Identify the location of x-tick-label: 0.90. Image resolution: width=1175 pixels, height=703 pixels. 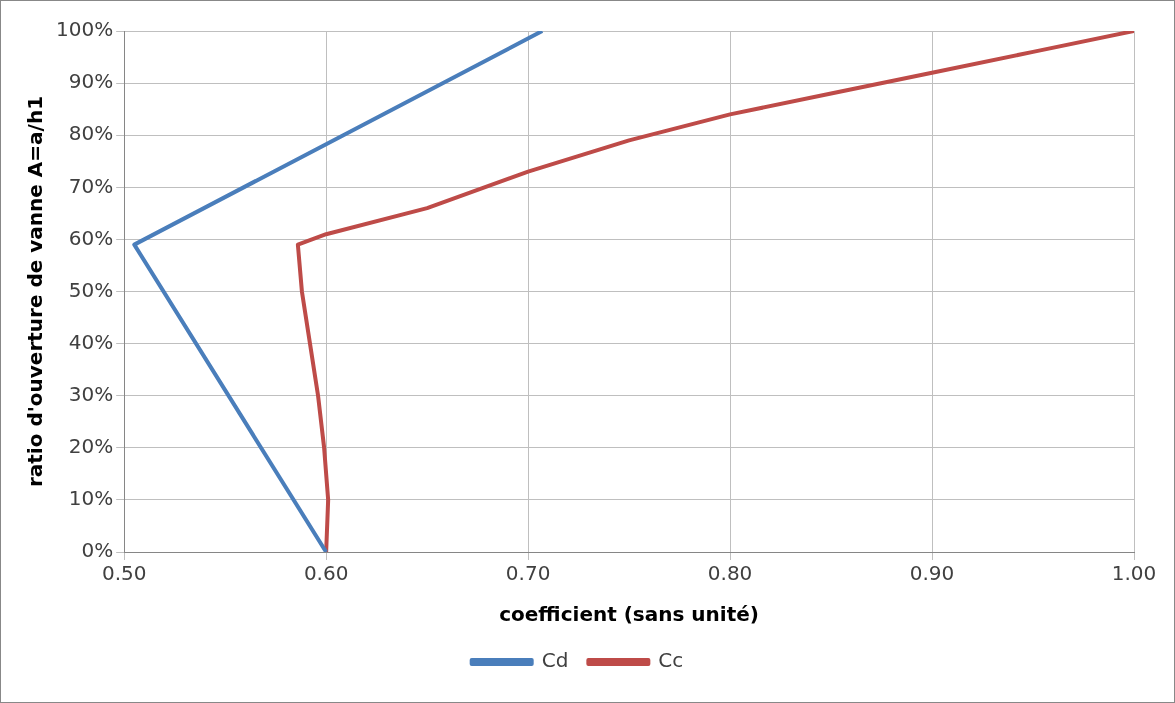
(932, 573).